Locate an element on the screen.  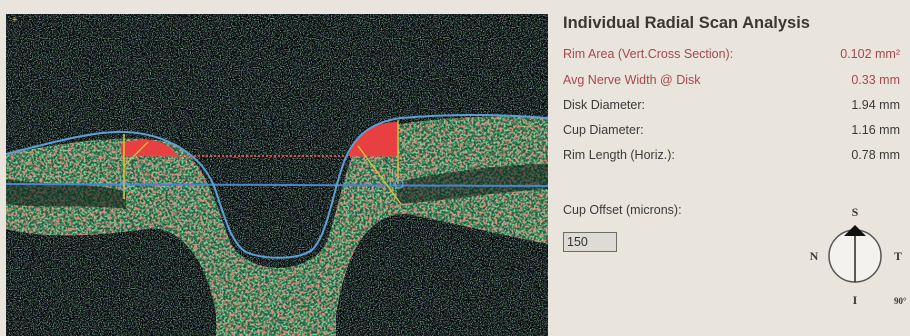
compass-angle-label: 90° is located at coordinates (900, 301).